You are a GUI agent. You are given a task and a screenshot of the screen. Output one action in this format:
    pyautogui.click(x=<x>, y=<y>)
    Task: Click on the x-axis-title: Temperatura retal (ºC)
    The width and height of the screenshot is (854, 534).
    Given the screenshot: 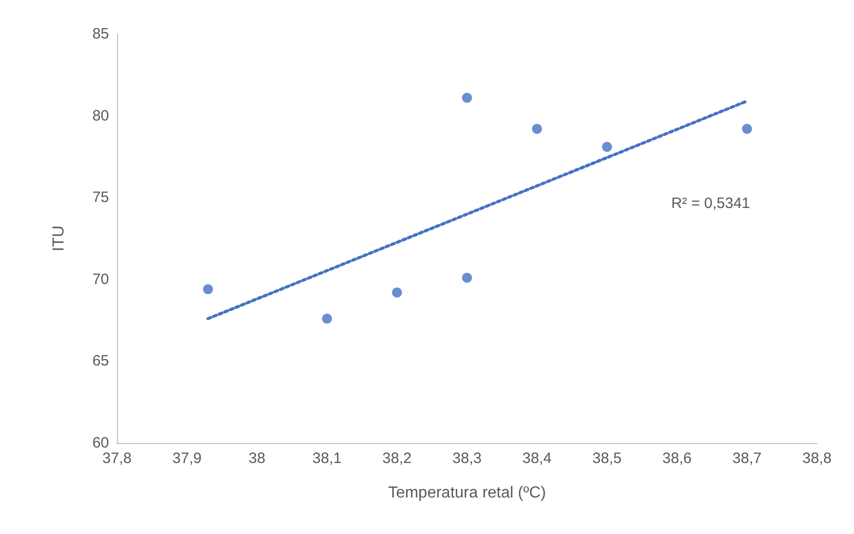 What is the action you would take?
    pyautogui.click(x=467, y=493)
    